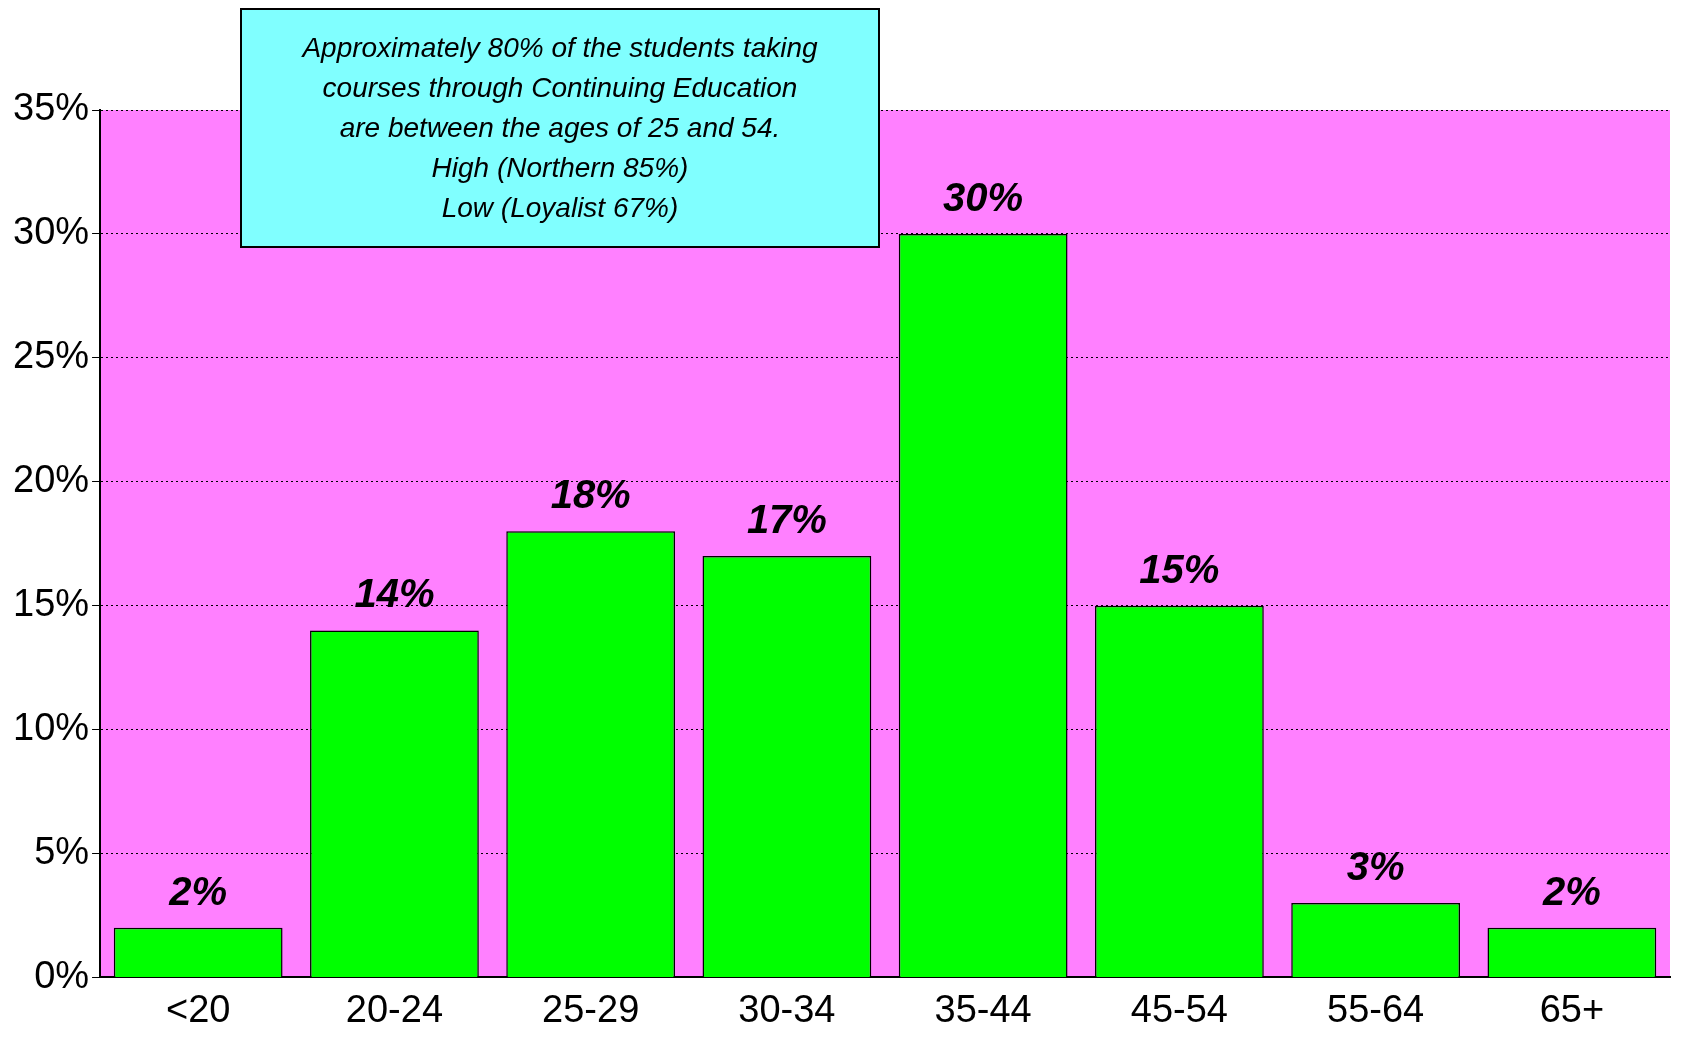  What do you see at coordinates (1179, 1008) in the screenshot?
I see `x-tick-label: 45-54` at bounding box center [1179, 1008].